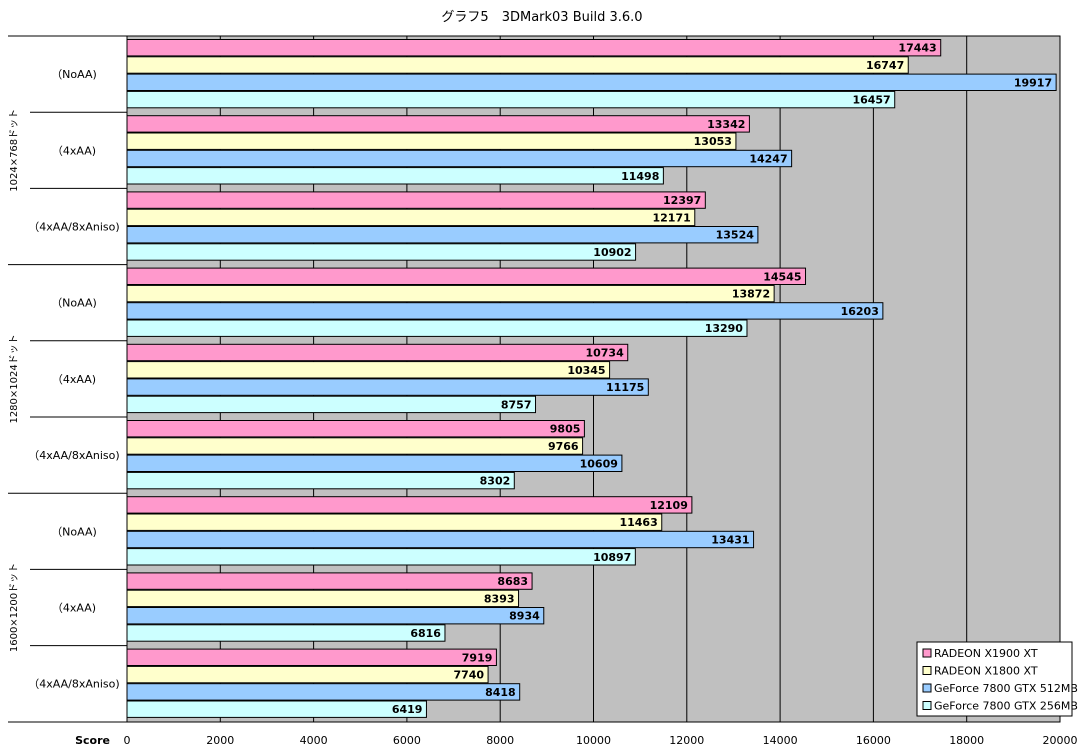  Describe the element at coordinates (604, 353) in the screenshot. I see `bar-value-label: 10734` at that location.